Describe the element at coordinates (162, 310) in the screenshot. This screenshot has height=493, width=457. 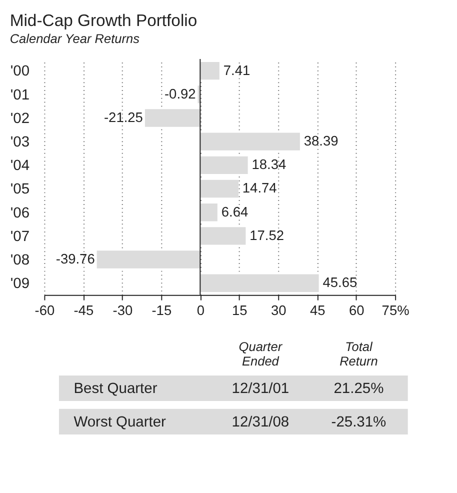
I see `x-tick-label: -15` at that location.